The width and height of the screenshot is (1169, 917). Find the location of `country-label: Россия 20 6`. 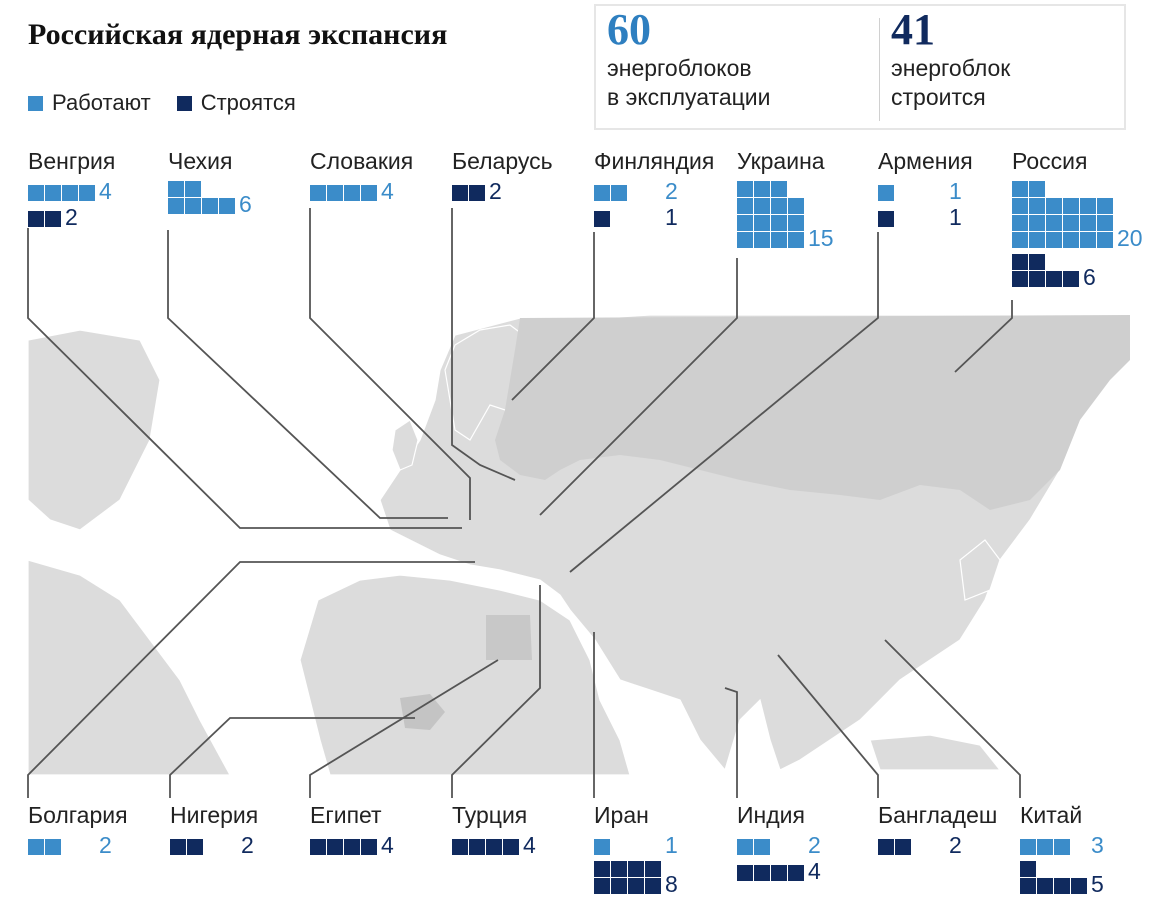

country-label: Россия 20 6 is located at coordinates (1077, 217).